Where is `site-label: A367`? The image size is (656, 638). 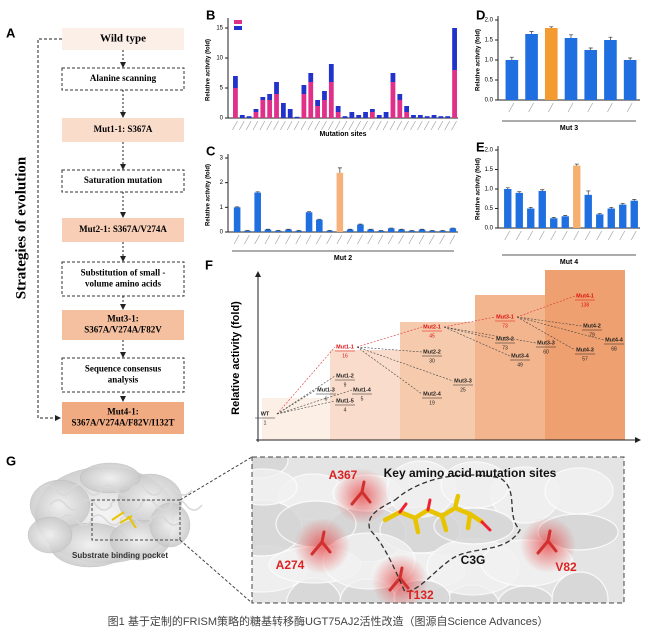 site-label: A367 is located at coordinates (343, 475).